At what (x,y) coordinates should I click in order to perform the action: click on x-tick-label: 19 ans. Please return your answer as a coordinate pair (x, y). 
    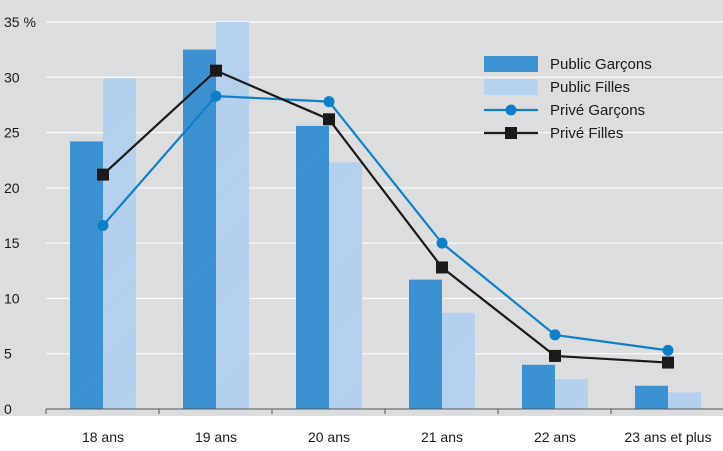
    Looking at the image, I should click on (216, 437).